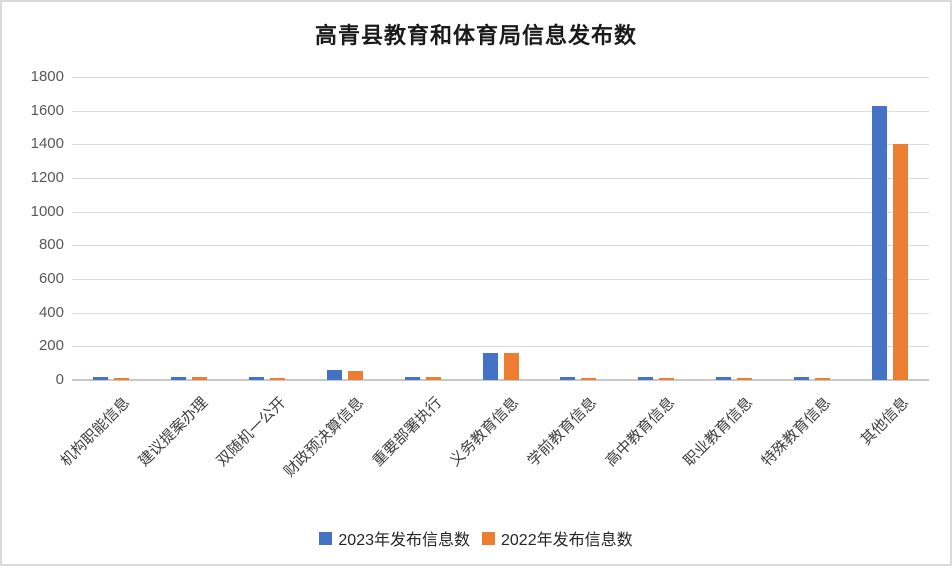 The height and width of the screenshot is (566, 952). What do you see at coordinates (47, 110) in the screenshot?
I see `y-tick-label: 1600` at bounding box center [47, 110].